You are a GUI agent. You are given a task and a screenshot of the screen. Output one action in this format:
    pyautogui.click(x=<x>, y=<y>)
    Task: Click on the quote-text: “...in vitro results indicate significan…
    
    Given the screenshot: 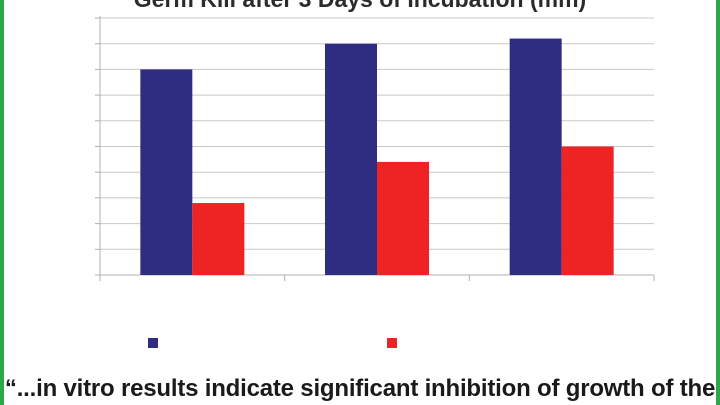 What is the action you would take?
    pyautogui.click(x=360, y=388)
    